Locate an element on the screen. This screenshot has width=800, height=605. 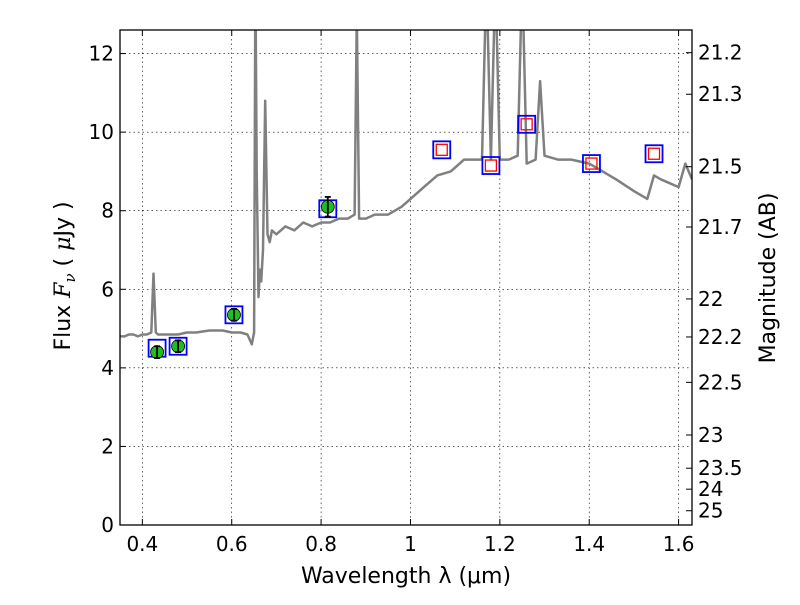
y-label-mu: μ is located at coordinates (63, 244).